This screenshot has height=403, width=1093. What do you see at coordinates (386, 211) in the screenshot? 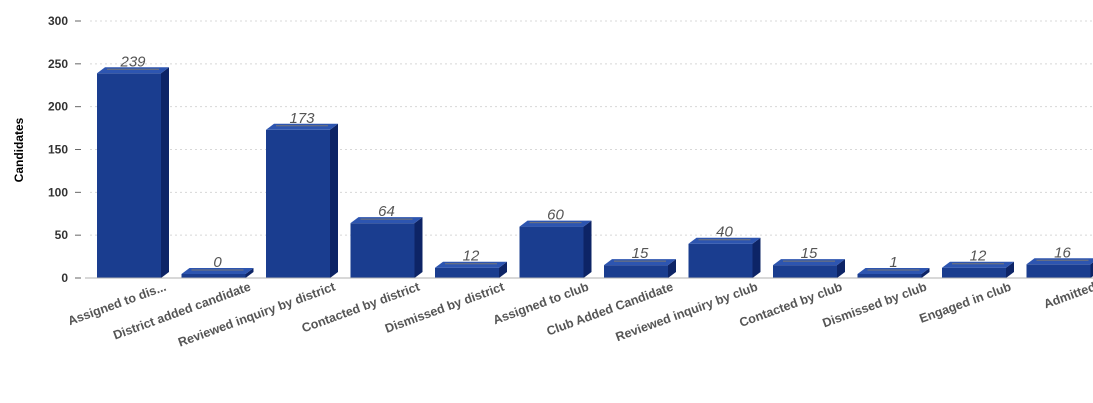
I see `data-label: 64` at bounding box center [386, 211].